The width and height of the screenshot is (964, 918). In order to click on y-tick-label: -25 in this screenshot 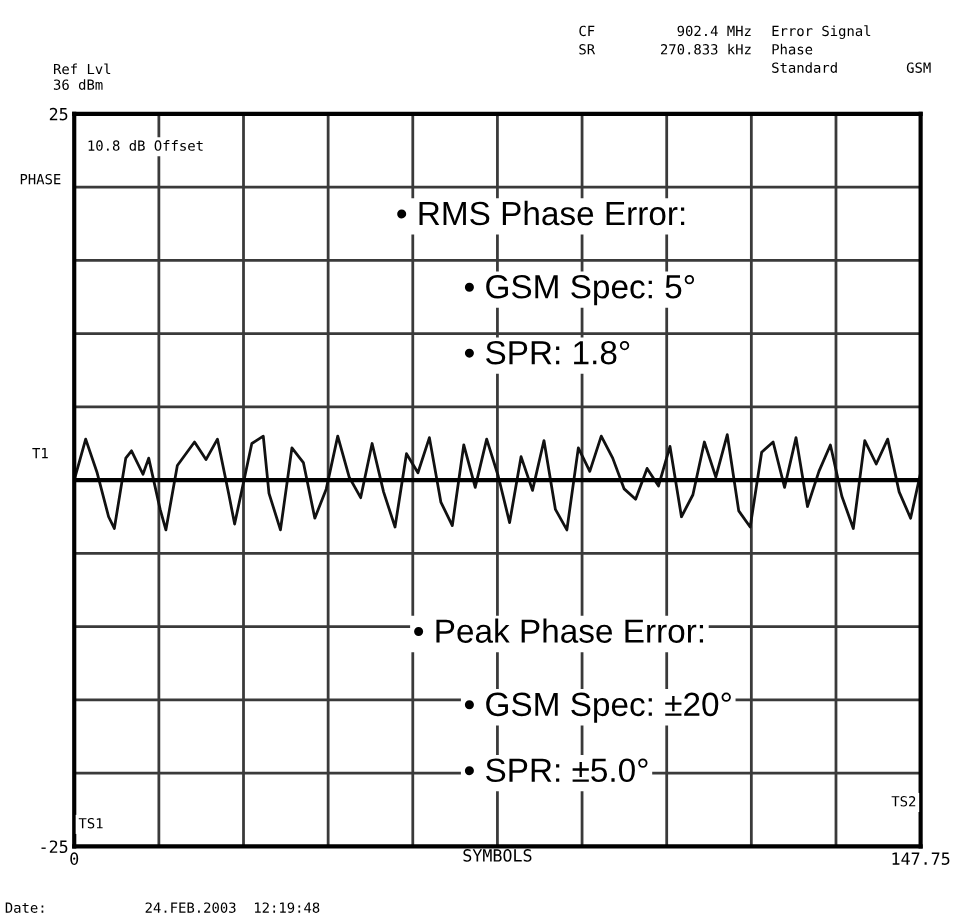, I will do `click(54, 847)`.